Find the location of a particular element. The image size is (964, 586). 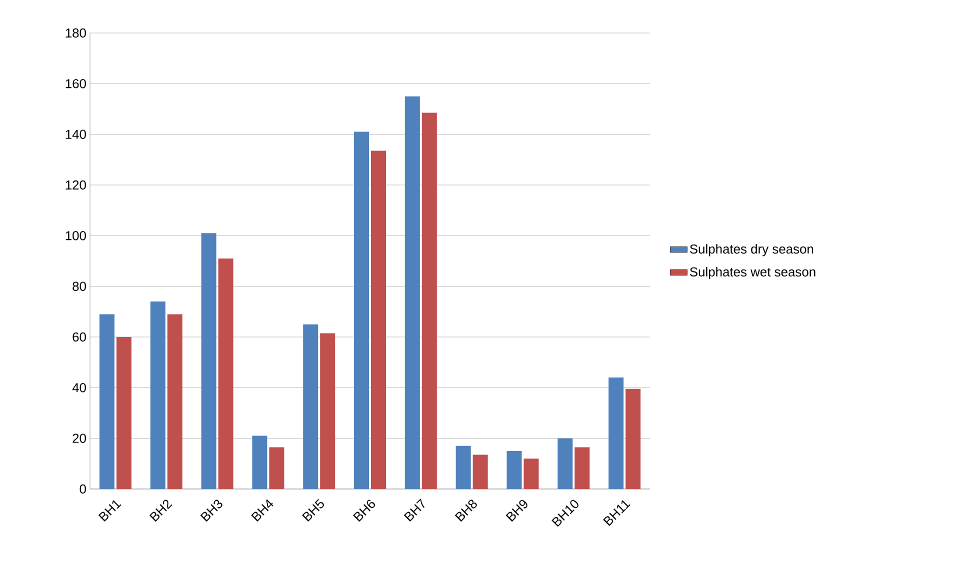

y-tick-label: 60 is located at coordinates (79, 337).